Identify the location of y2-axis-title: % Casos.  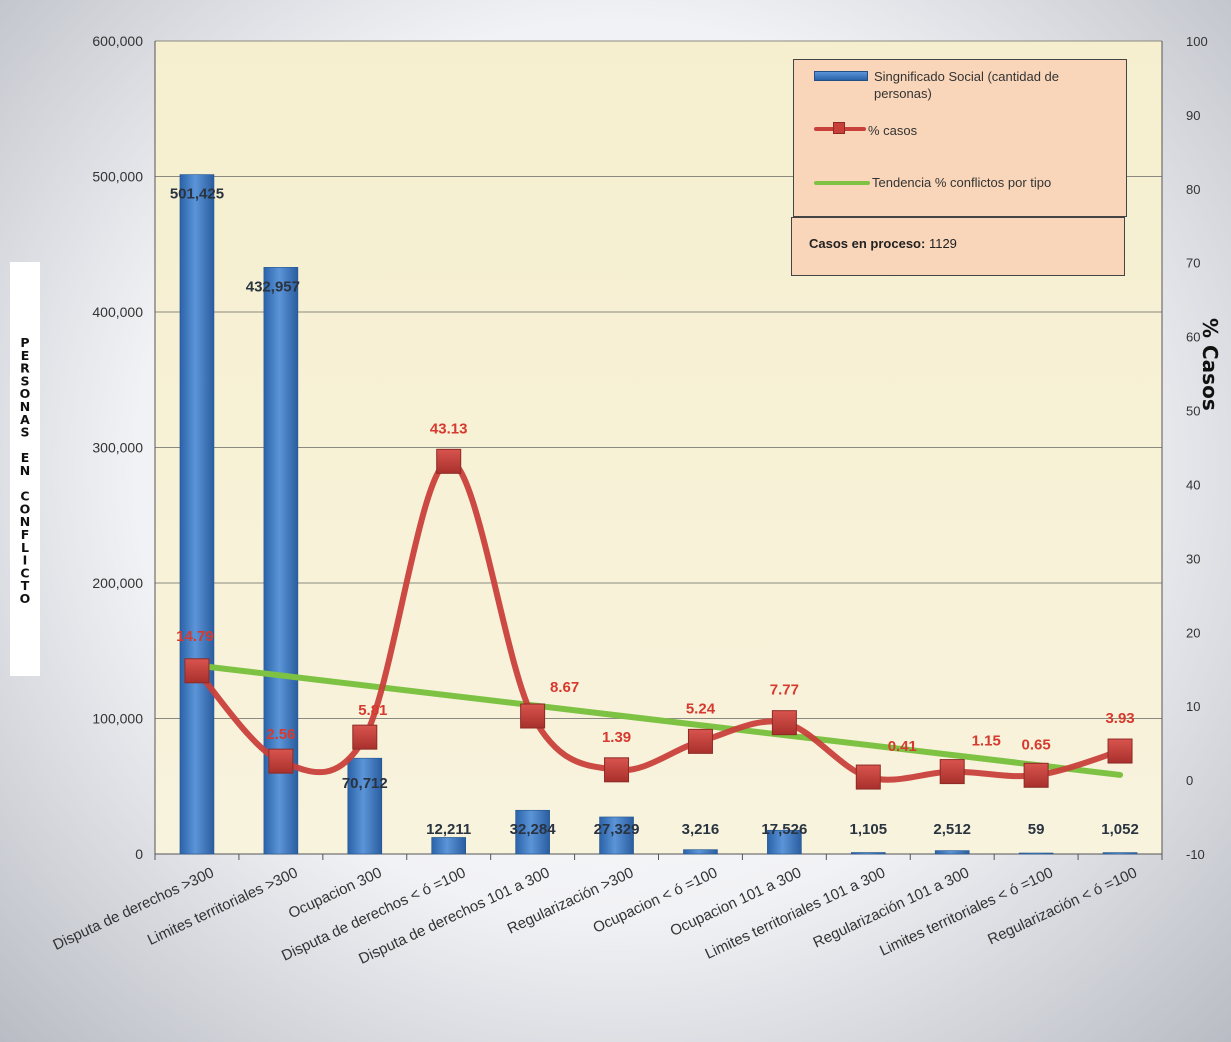
(1210, 364).